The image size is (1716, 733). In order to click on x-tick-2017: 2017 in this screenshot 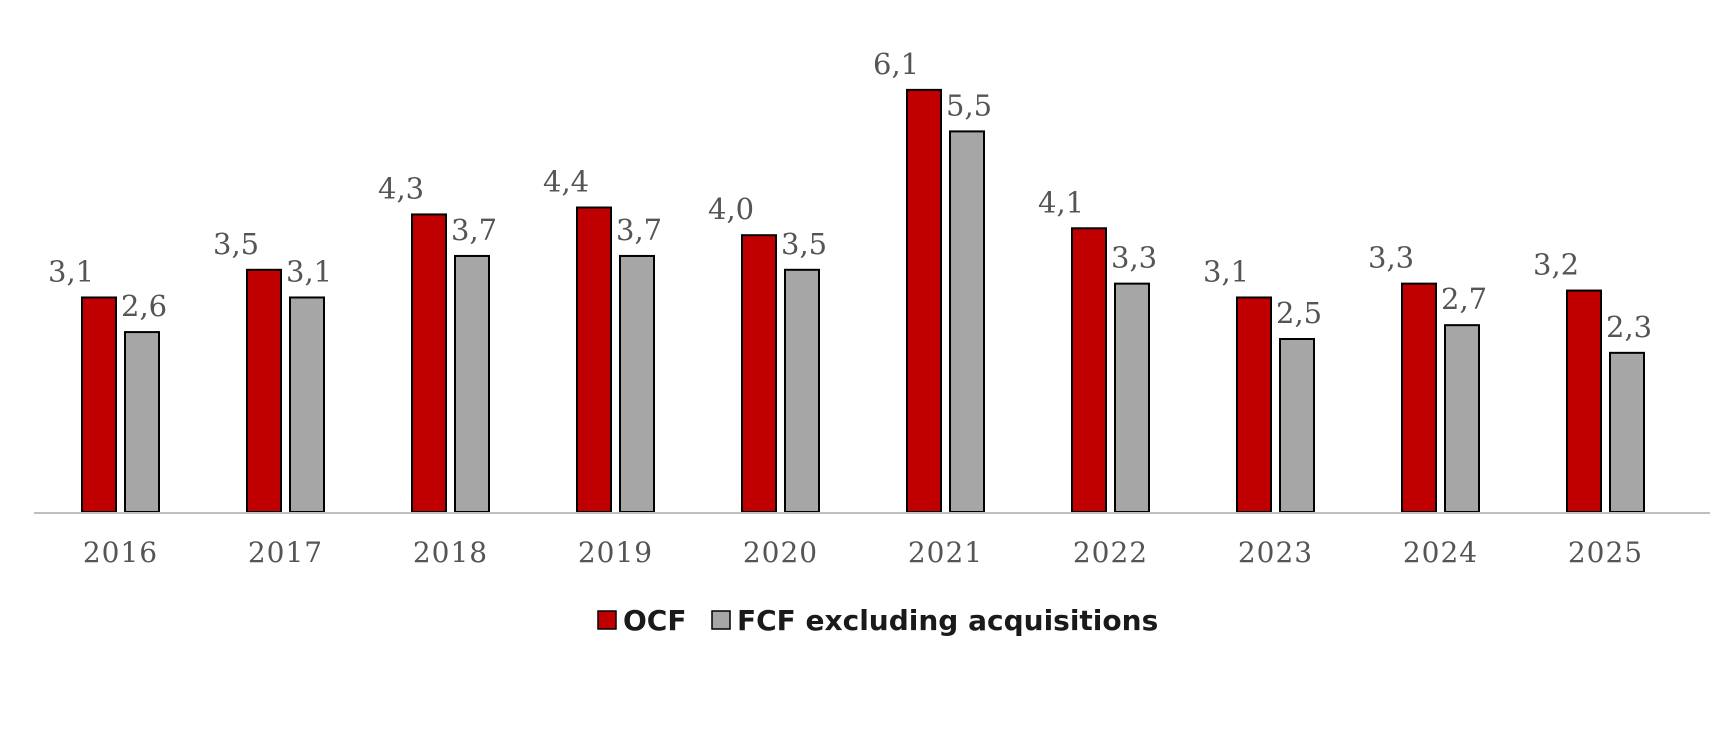, I will do `click(285, 552)`.